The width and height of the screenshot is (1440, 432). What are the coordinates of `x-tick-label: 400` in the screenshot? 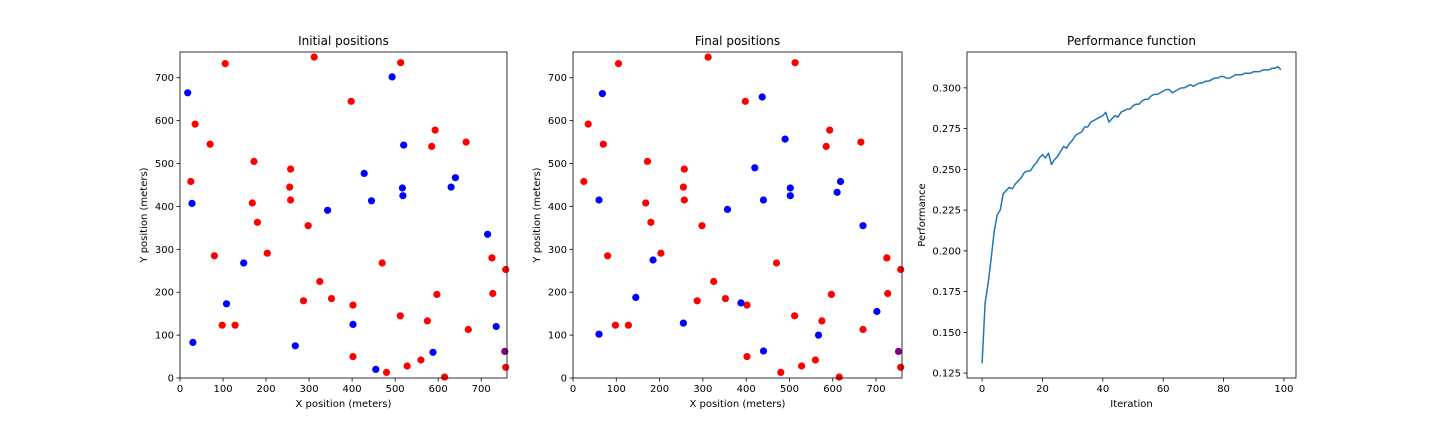 It's located at (746, 389).